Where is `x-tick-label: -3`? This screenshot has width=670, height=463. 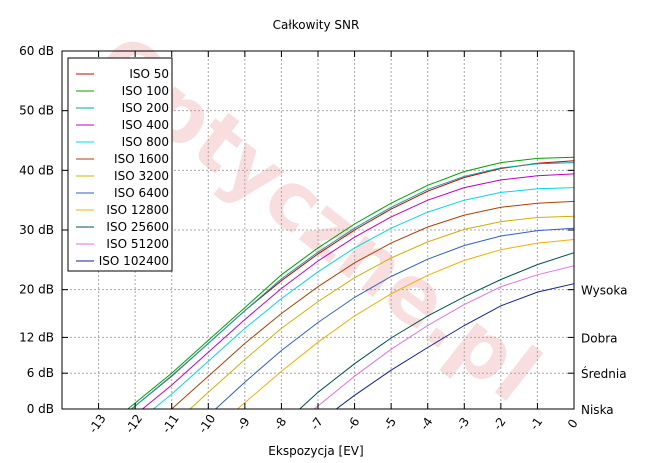
x-tick-label: -3 is located at coordinates (463, 424).